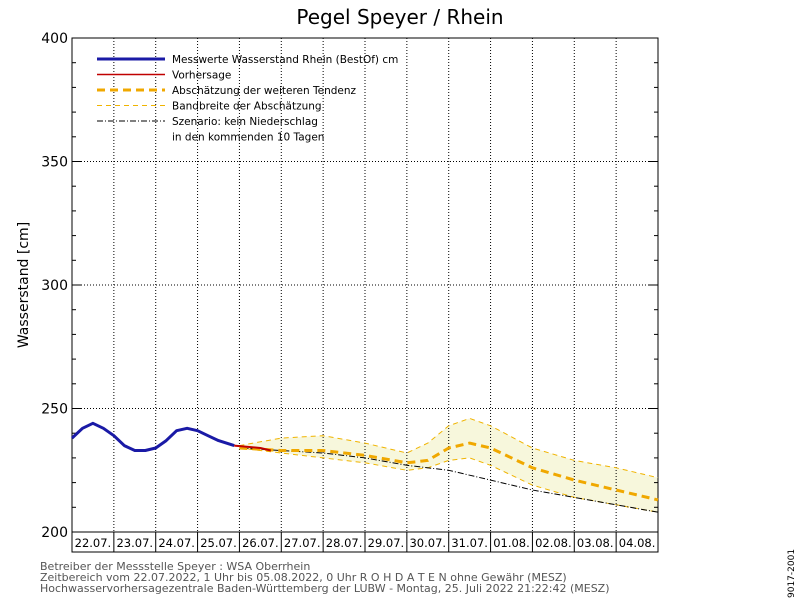 This screenshot has height=600, width=800. What do you see at coordinates (511, 543) in the screenshot?
I see `x-tick-label: 01.08.` at bounding box center [511, 543].